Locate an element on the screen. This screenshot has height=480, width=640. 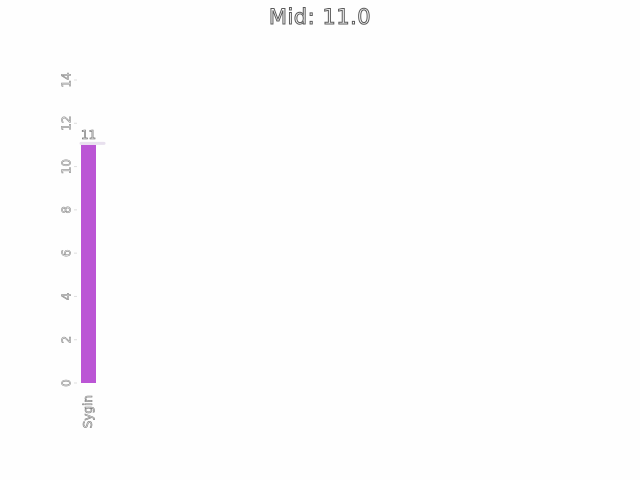
y-tick-label: 10 is located at coordinates (67, 166).